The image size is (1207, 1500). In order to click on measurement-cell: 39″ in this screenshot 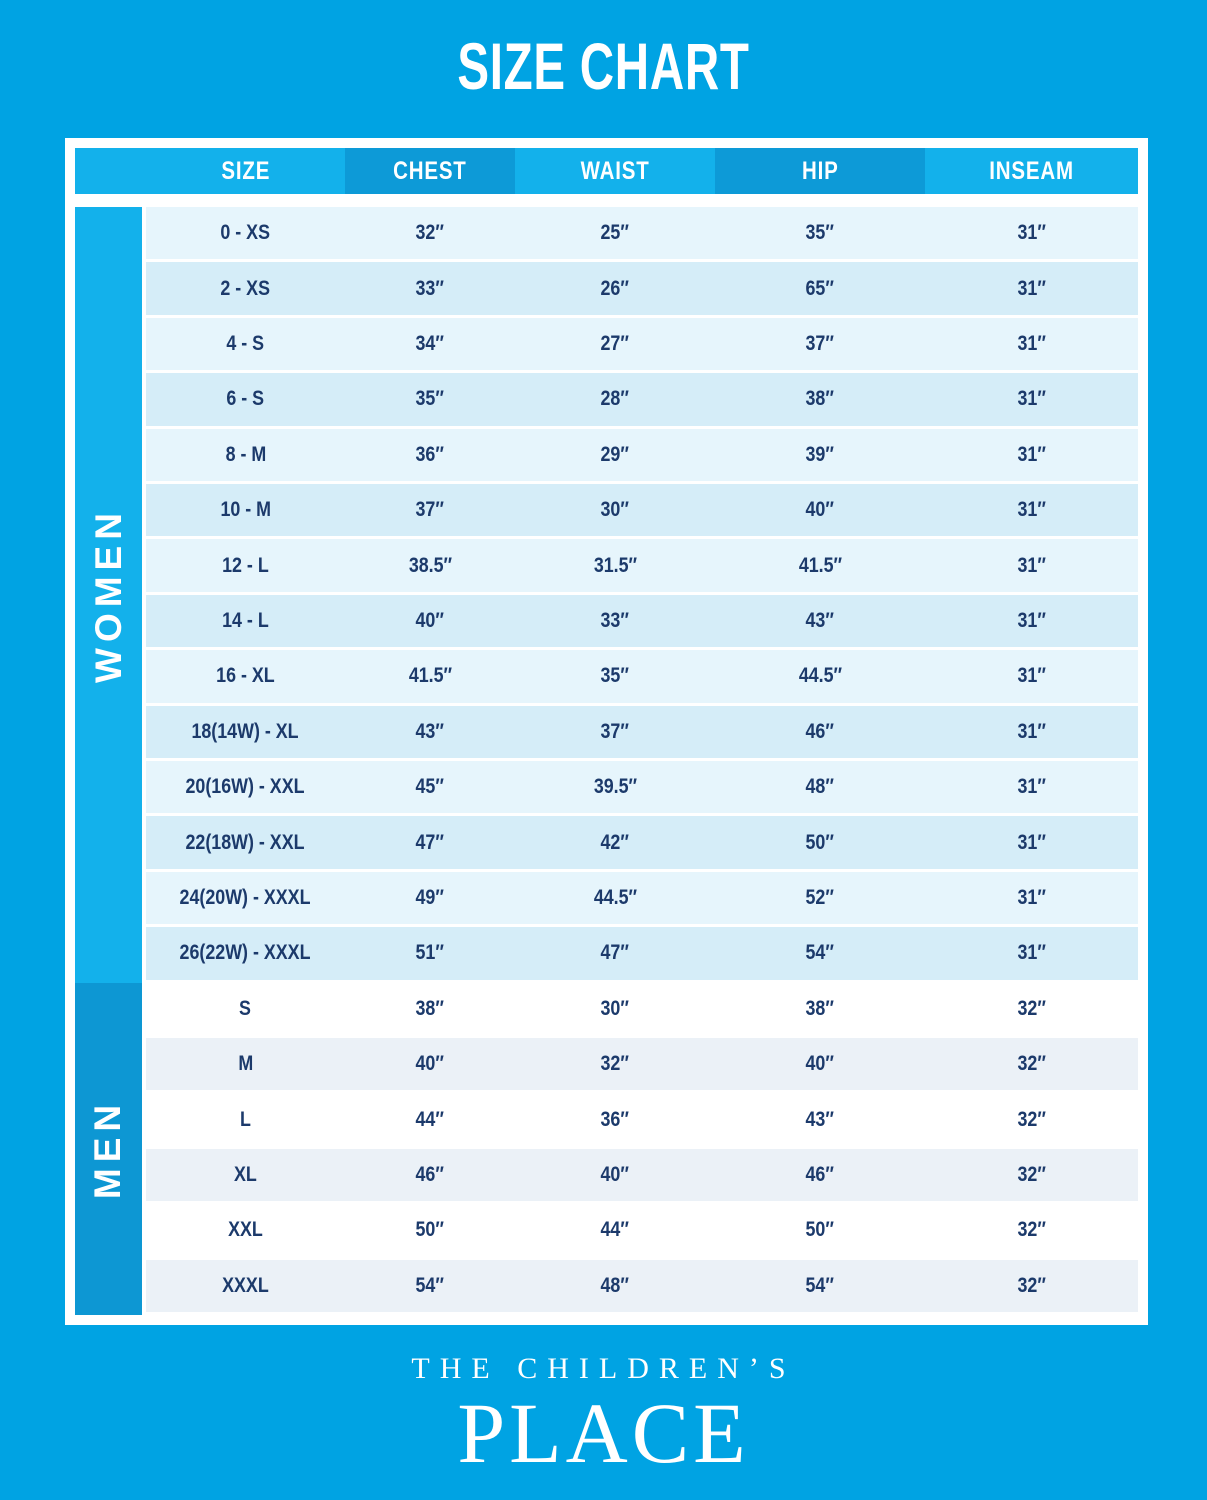, I will do `click(820, 455)`.